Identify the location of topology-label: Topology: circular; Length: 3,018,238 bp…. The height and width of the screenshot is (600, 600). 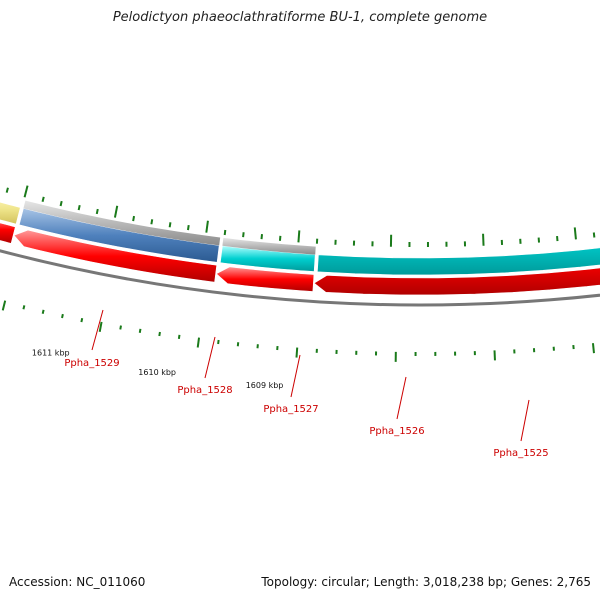
(426, 582).